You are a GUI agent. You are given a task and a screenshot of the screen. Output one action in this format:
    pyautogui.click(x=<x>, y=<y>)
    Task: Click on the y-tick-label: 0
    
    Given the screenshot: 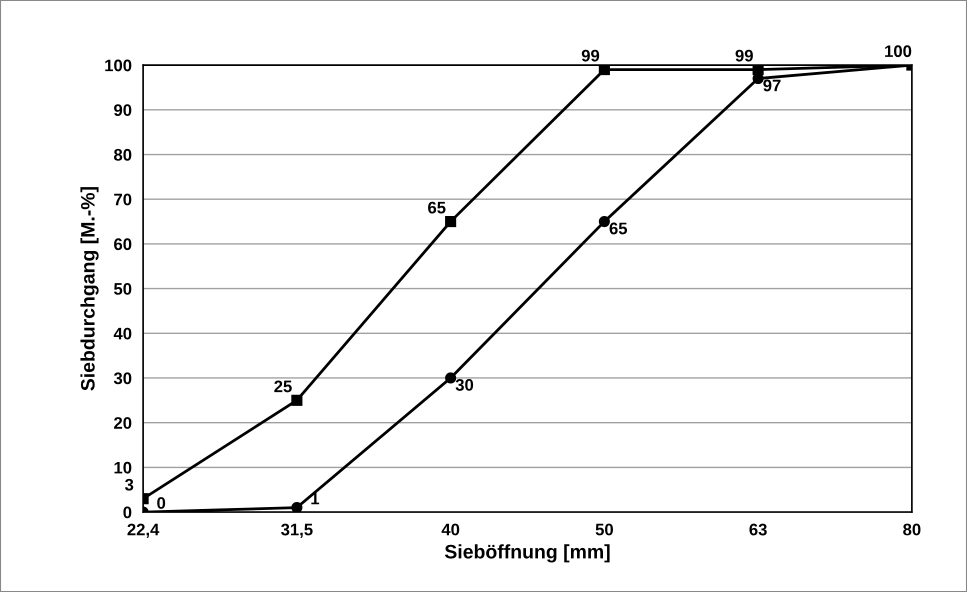 What is the action you would take?
    pyautogui.click(x=127, y=512)
    